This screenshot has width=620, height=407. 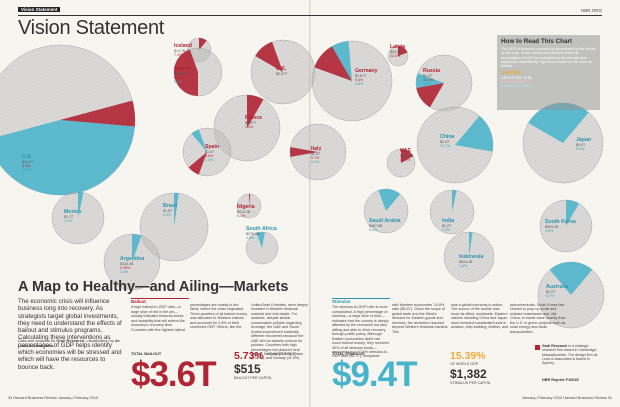 I want to click on bailout-wedge-u-k-, so click(x=269, y=56).